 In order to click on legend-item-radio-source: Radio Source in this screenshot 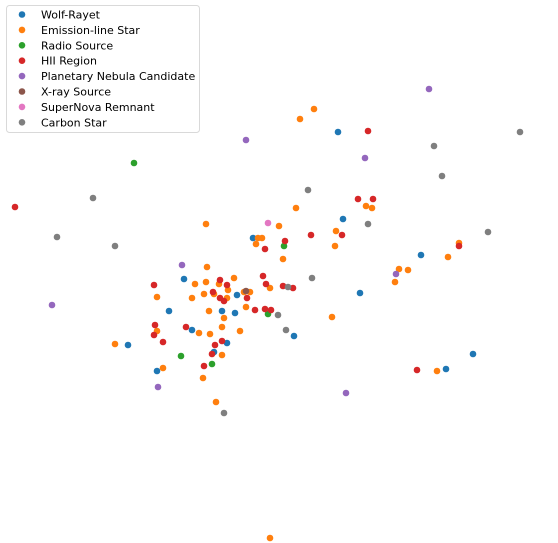, I will do `click(65, 45)`.